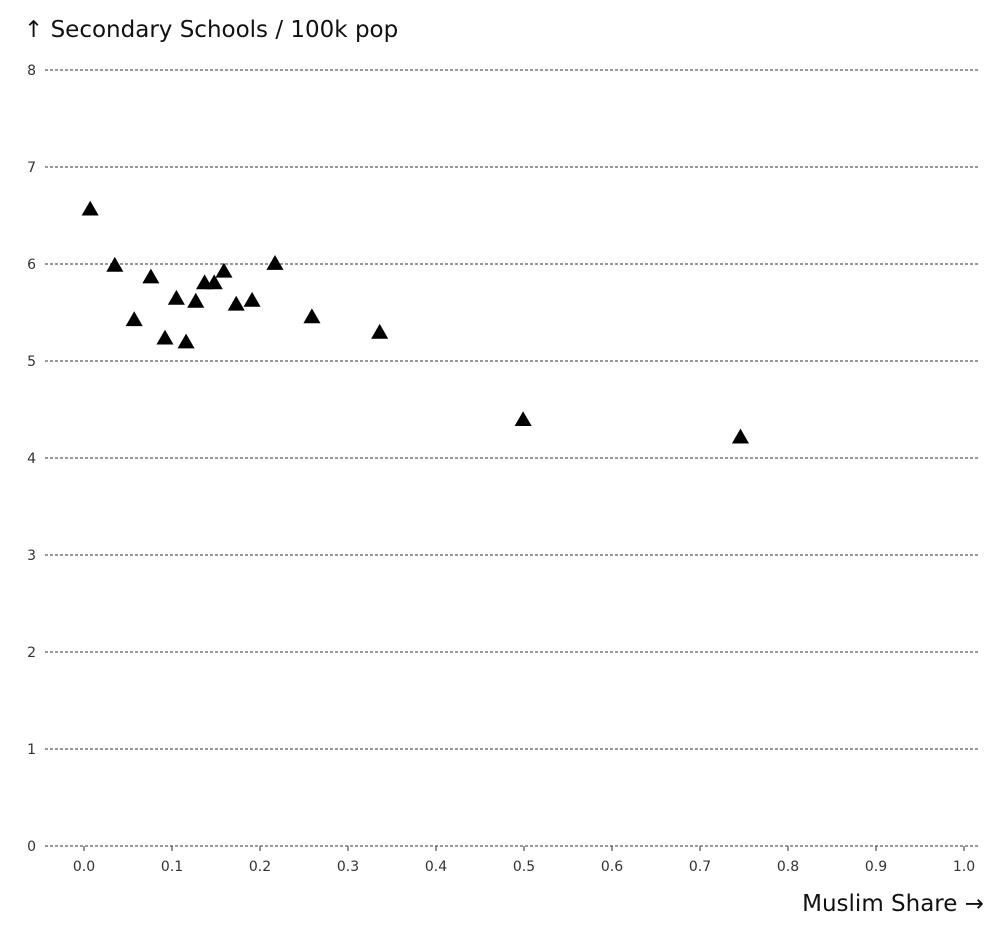 The height and width of the screenshot is (936, 1008). Describe the element at coordinates (211, 30) in the screenshot. I see `y-axis-title: ↑ Secondary Schools / 100k pop` at that location.